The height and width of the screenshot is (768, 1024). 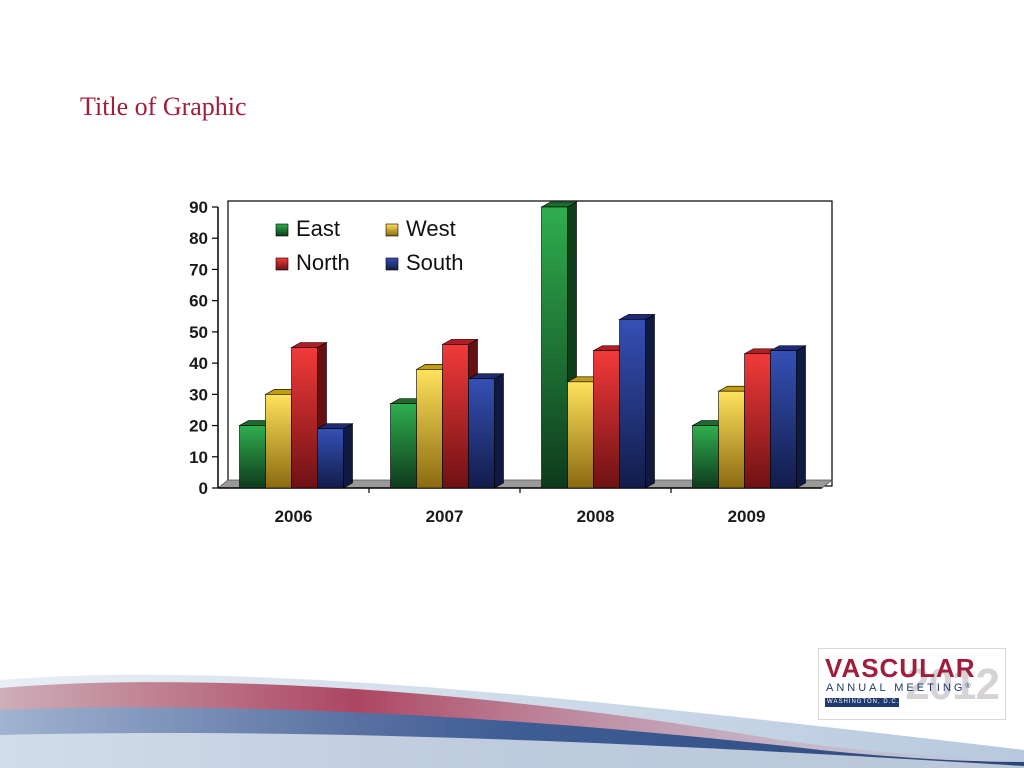 I want to click on bar-south-2008, so click(x=637, y=401).